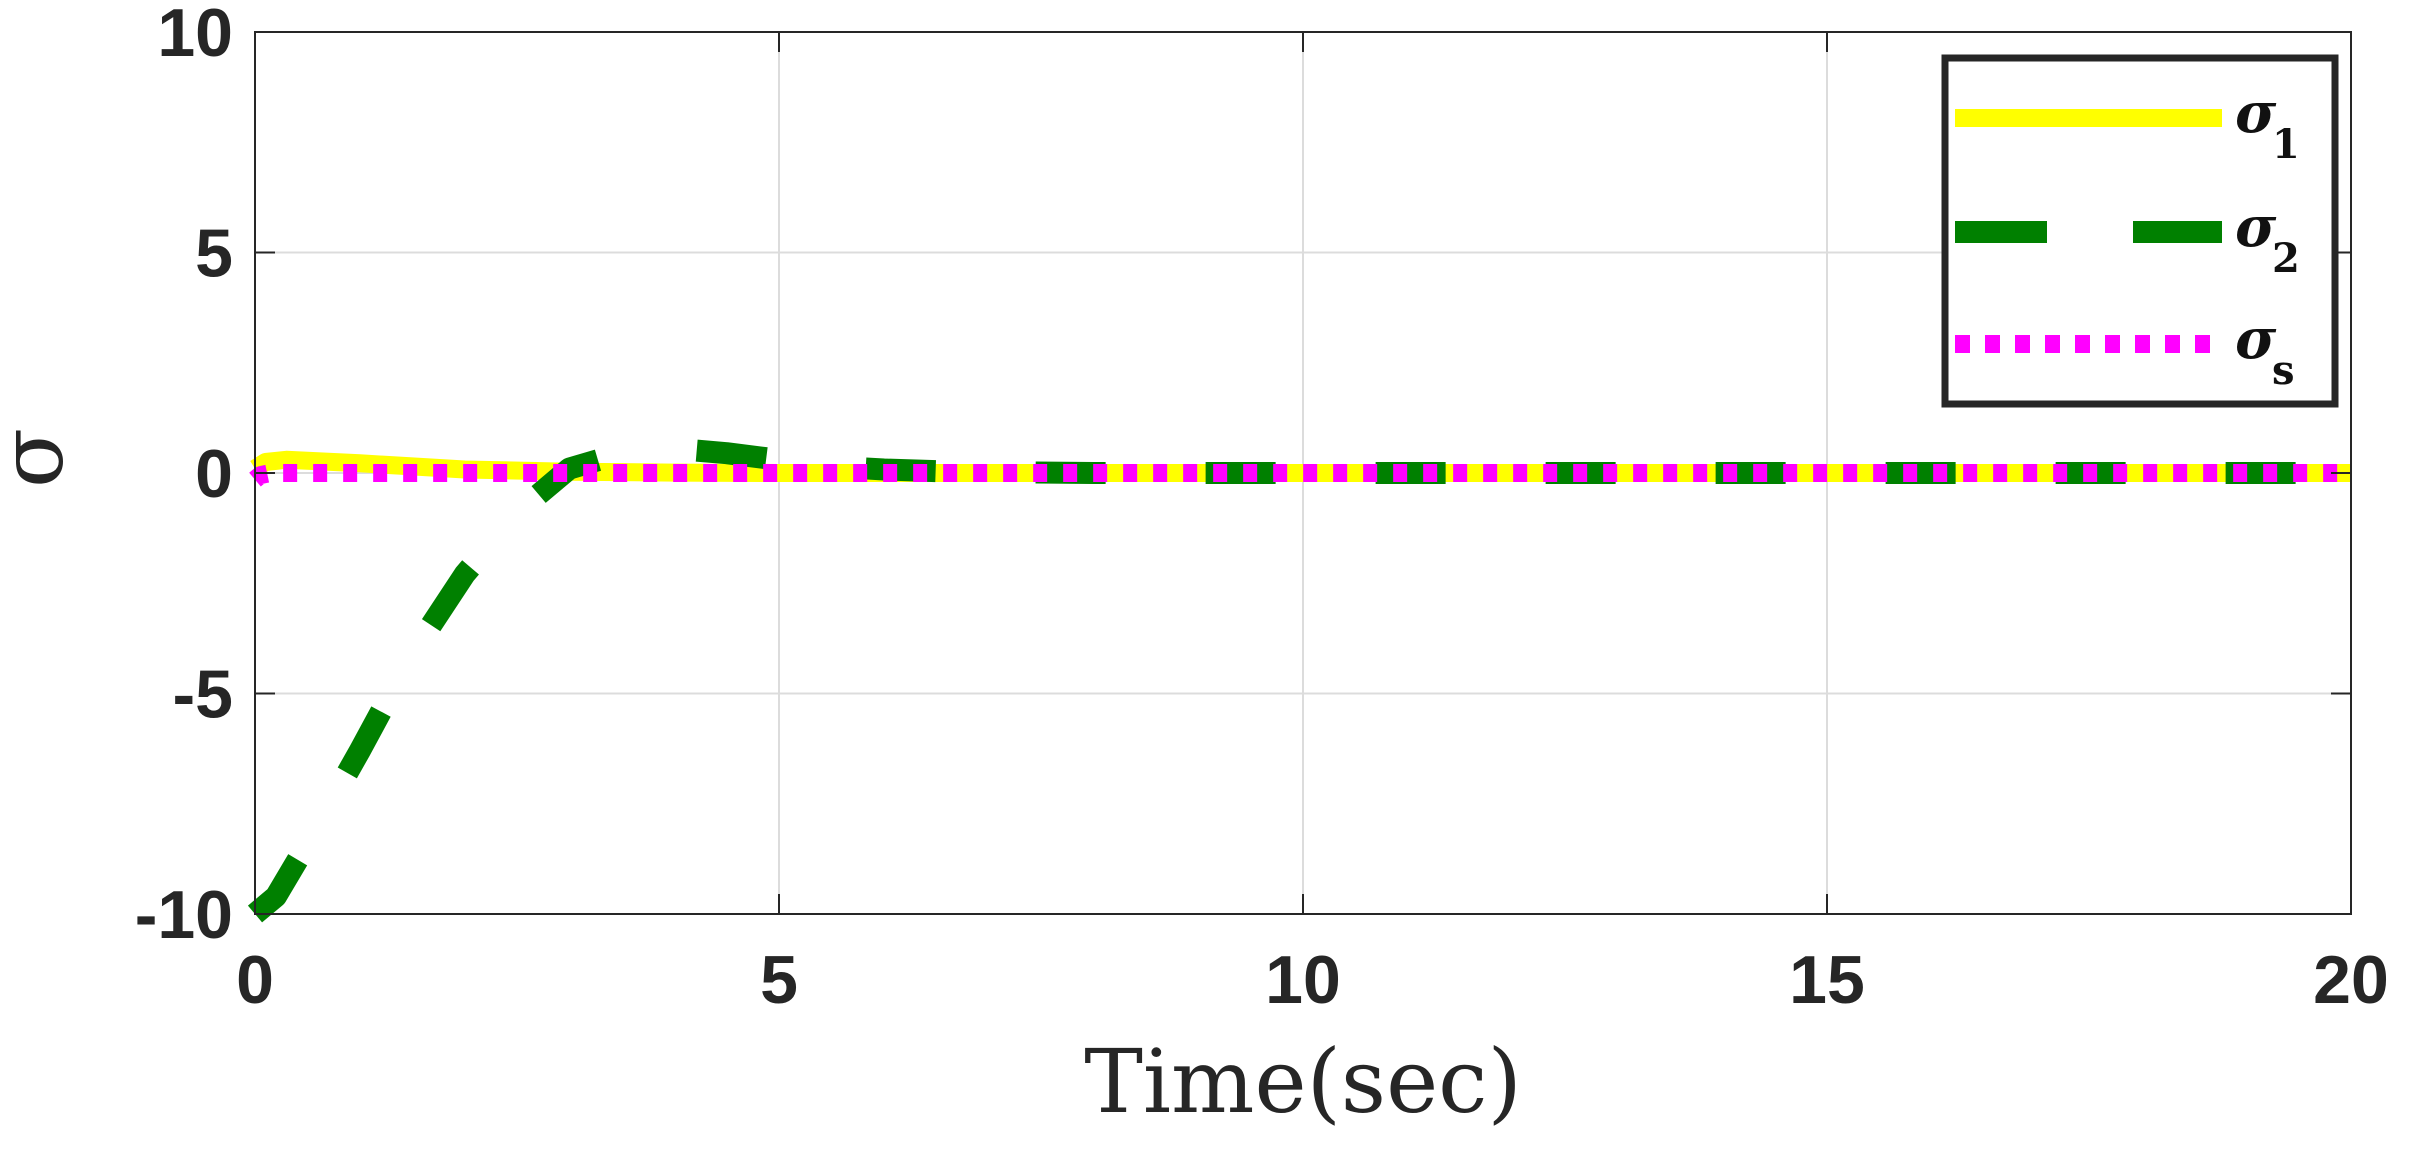 The image size is (2409, 1157). What do you see at coordinates (779, 980) in the screenshot?
I see `x-tick-label: 5` at bounding box center [779, 980].